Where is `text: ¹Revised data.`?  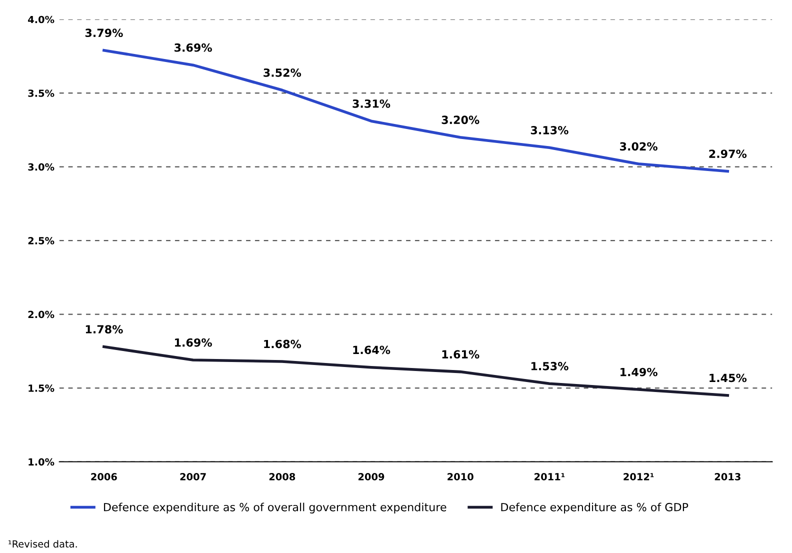 text: ¹Revised data. is located at coordinates (42, 544).